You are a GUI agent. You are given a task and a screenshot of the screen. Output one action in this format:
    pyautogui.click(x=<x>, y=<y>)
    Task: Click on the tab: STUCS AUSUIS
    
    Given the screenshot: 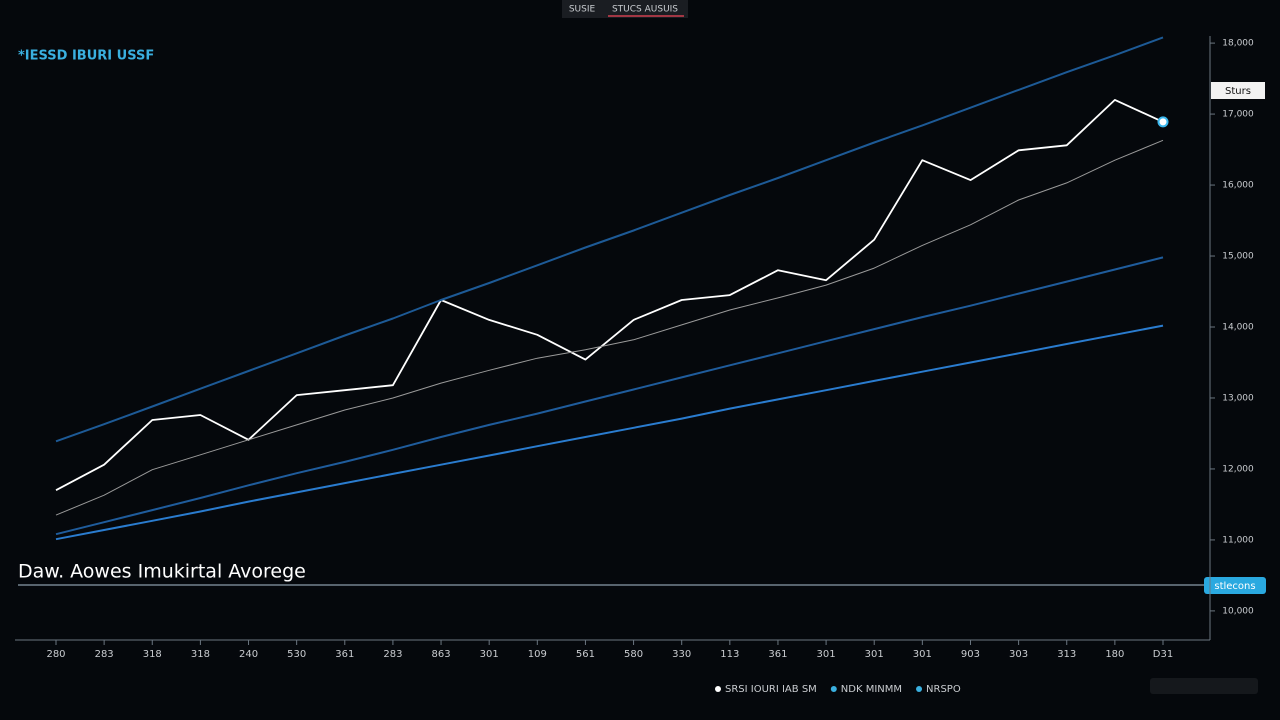 What is the action you would take?
    pyautogui.click(x=645, y=10)
    